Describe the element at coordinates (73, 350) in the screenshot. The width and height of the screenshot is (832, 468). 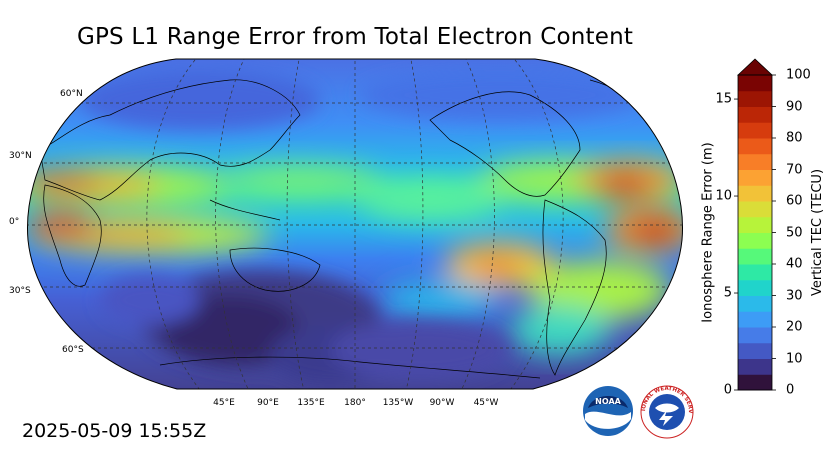
I see `lat-label-60s: 60°S` at that location.